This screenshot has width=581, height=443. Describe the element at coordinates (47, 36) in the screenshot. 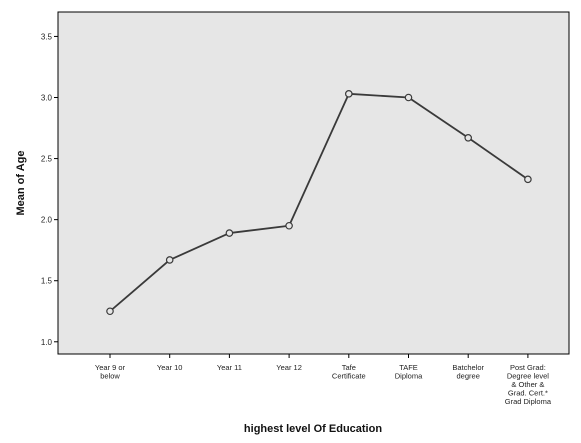

I see `y-tick-label: 3.5` at that location.